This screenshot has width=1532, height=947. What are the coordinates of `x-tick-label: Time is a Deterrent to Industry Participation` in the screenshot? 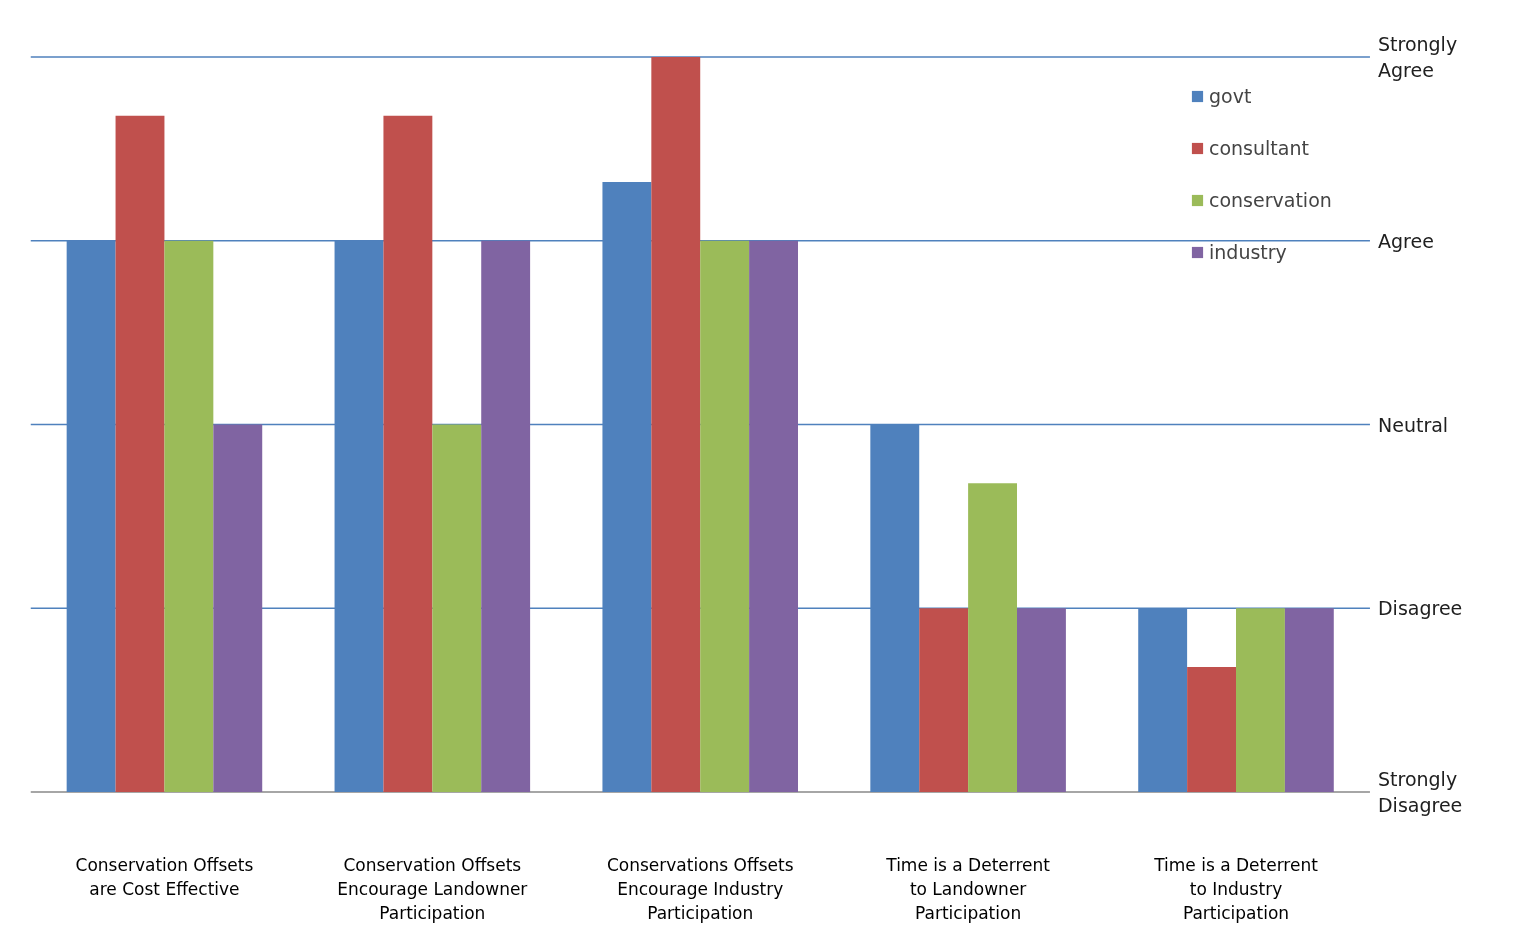 It's located at (1236, 888).